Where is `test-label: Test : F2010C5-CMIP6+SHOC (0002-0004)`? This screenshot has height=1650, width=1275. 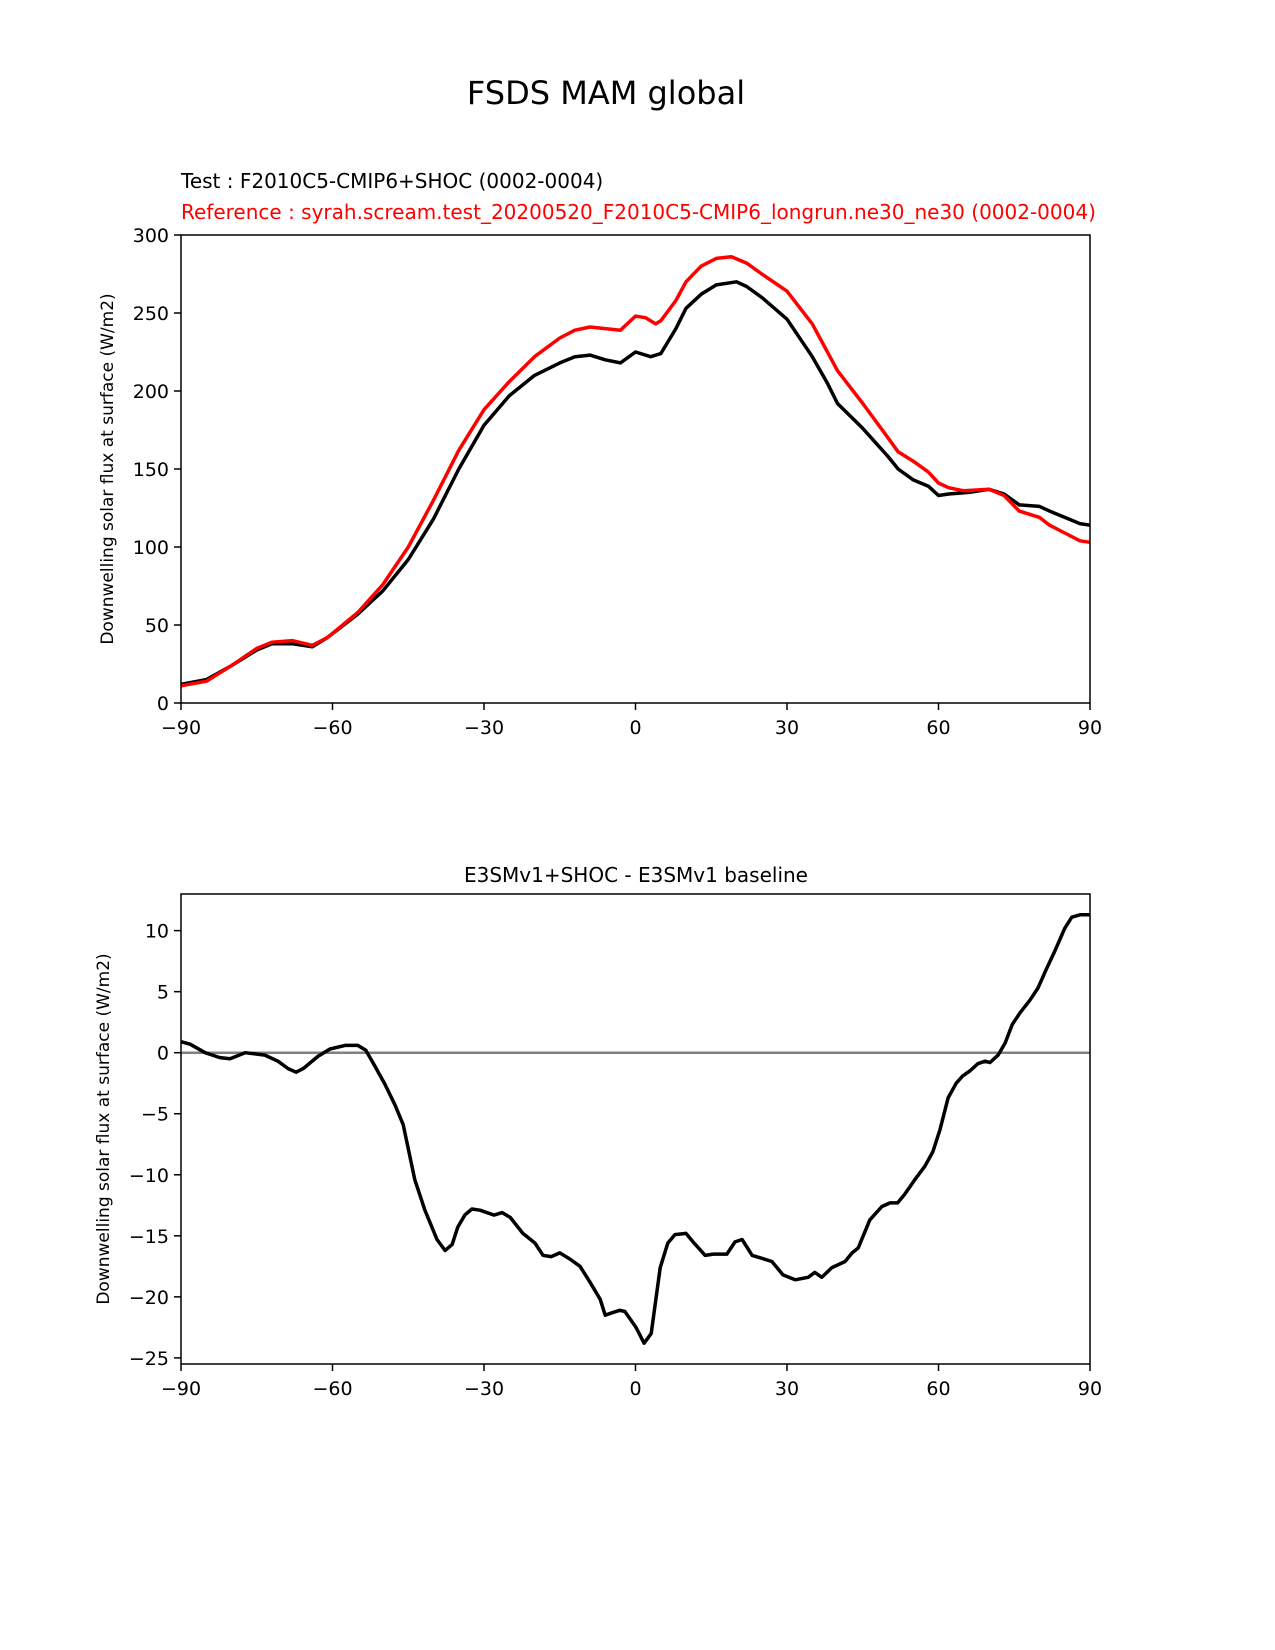 test-label: Test : F2010C5-CMIP6+SHOC (0002-0004) is located at coordinates (391, 181).